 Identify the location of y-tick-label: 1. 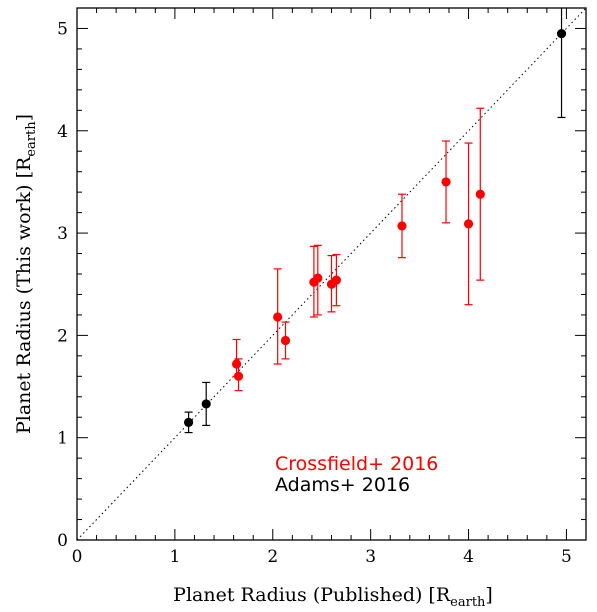
(62, 439).